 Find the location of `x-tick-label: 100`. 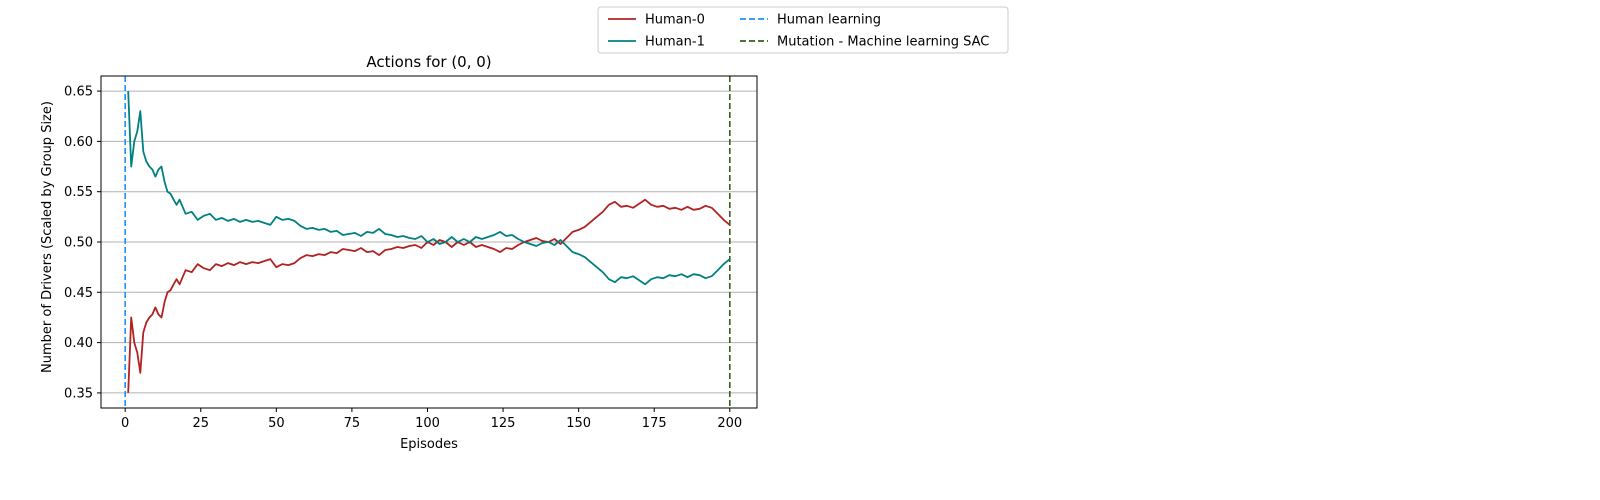

x-tick-label: 100 is located at coordinates (427, 423).